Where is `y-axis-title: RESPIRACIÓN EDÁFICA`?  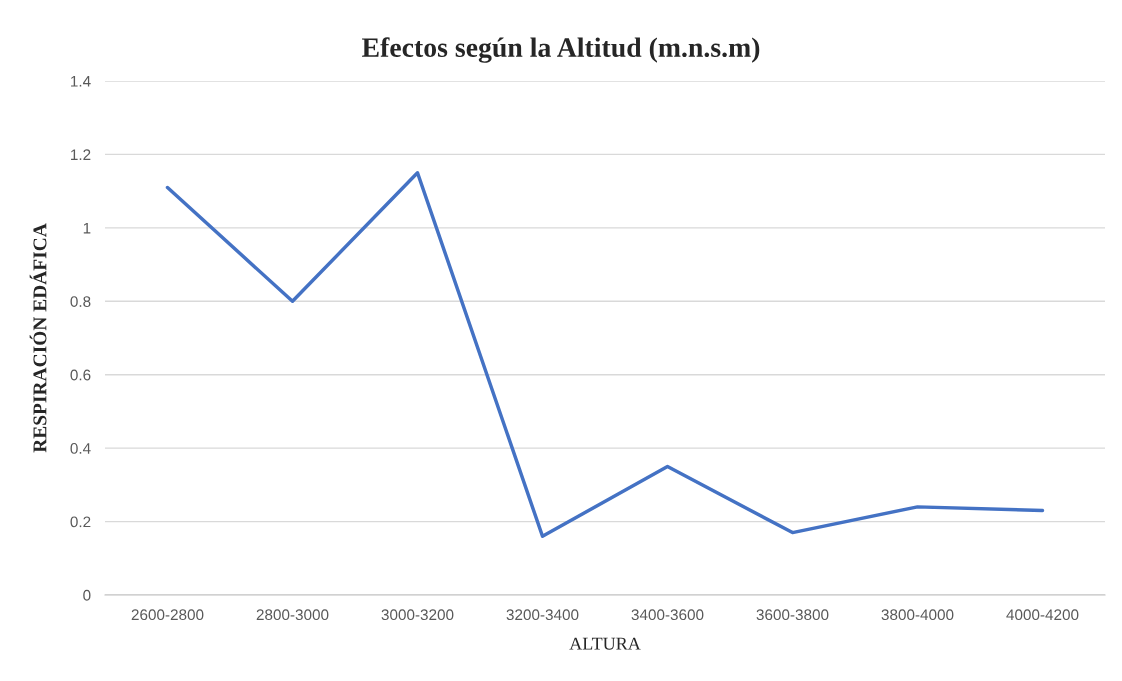
y-axis-title: RESPIRACIÓN EDÁFICA is located at coordinates (38, 338).